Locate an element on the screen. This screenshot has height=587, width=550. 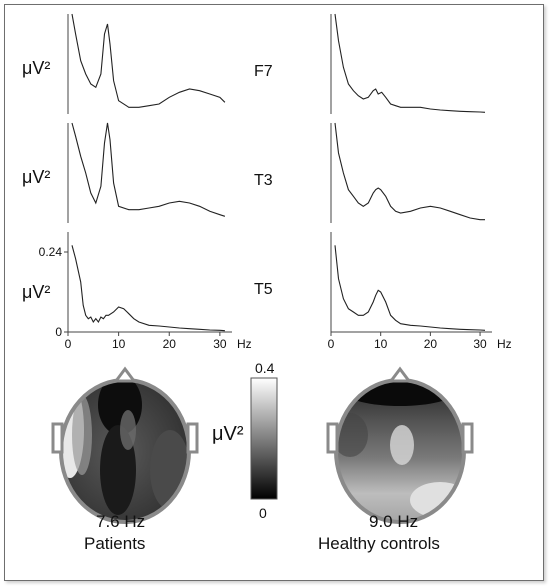
controls-t5-plot: 0 10 20 30 Hz is located at coordinates (420, 291).